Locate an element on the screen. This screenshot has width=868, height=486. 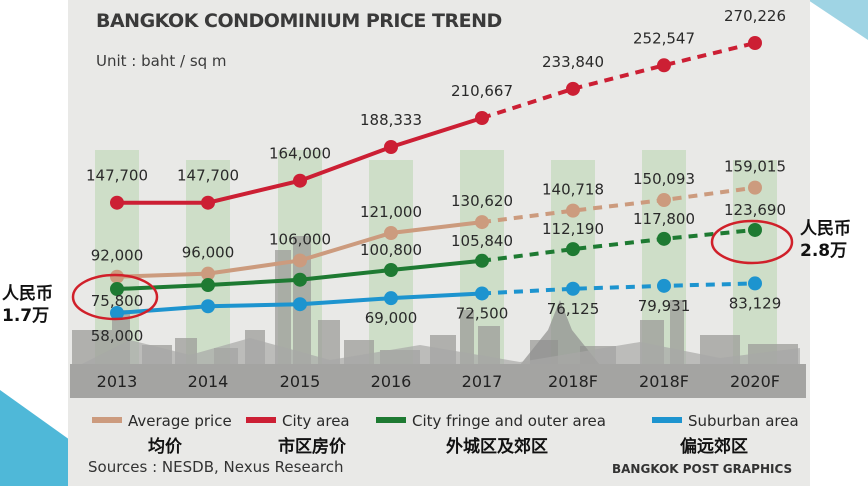
data-label: 58,000 is located at coordinates (117, 336).